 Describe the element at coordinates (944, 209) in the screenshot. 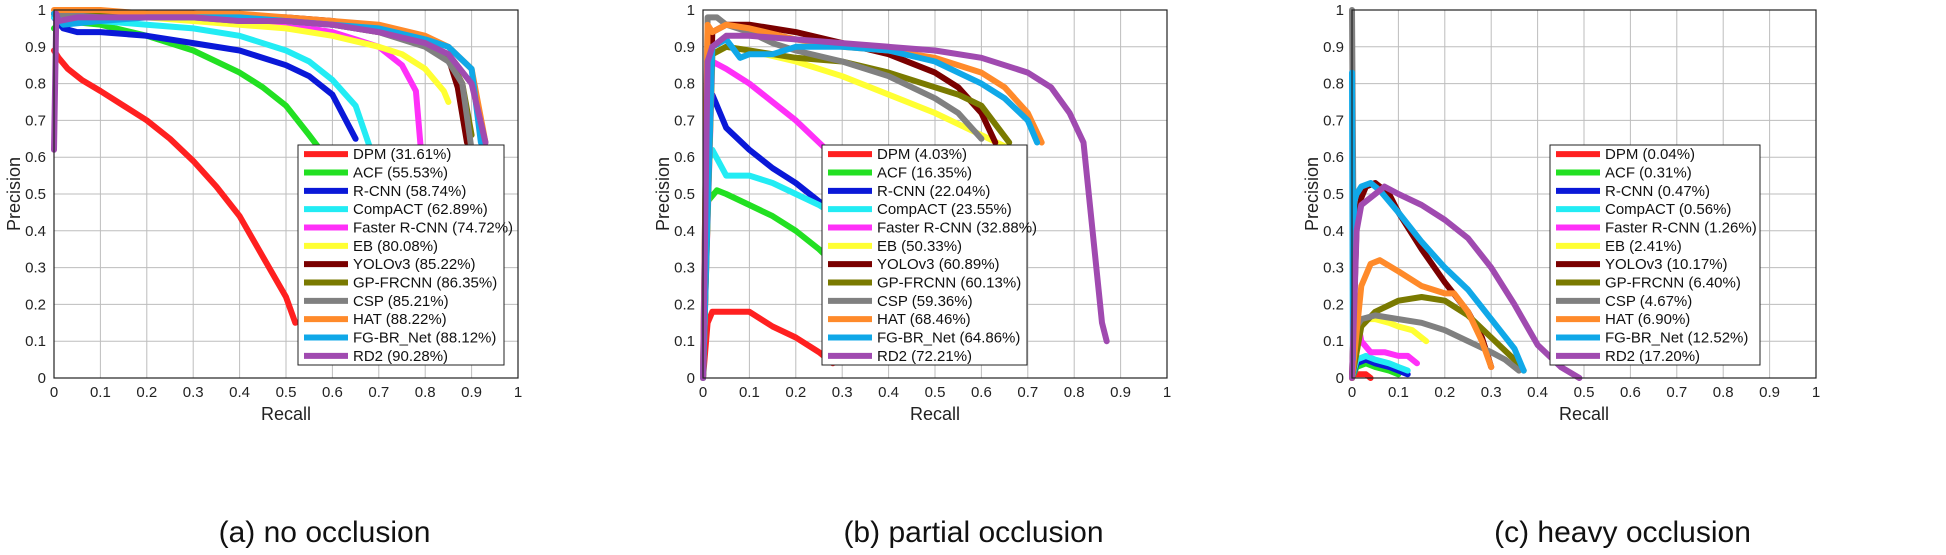

I see `legend-entry-label: CompACT (23.55%)` at that location.